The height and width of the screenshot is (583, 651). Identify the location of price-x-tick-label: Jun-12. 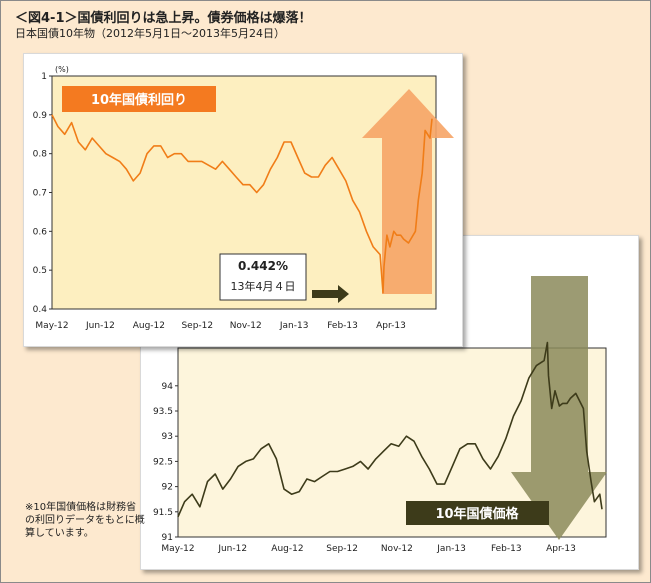
(232, 549).